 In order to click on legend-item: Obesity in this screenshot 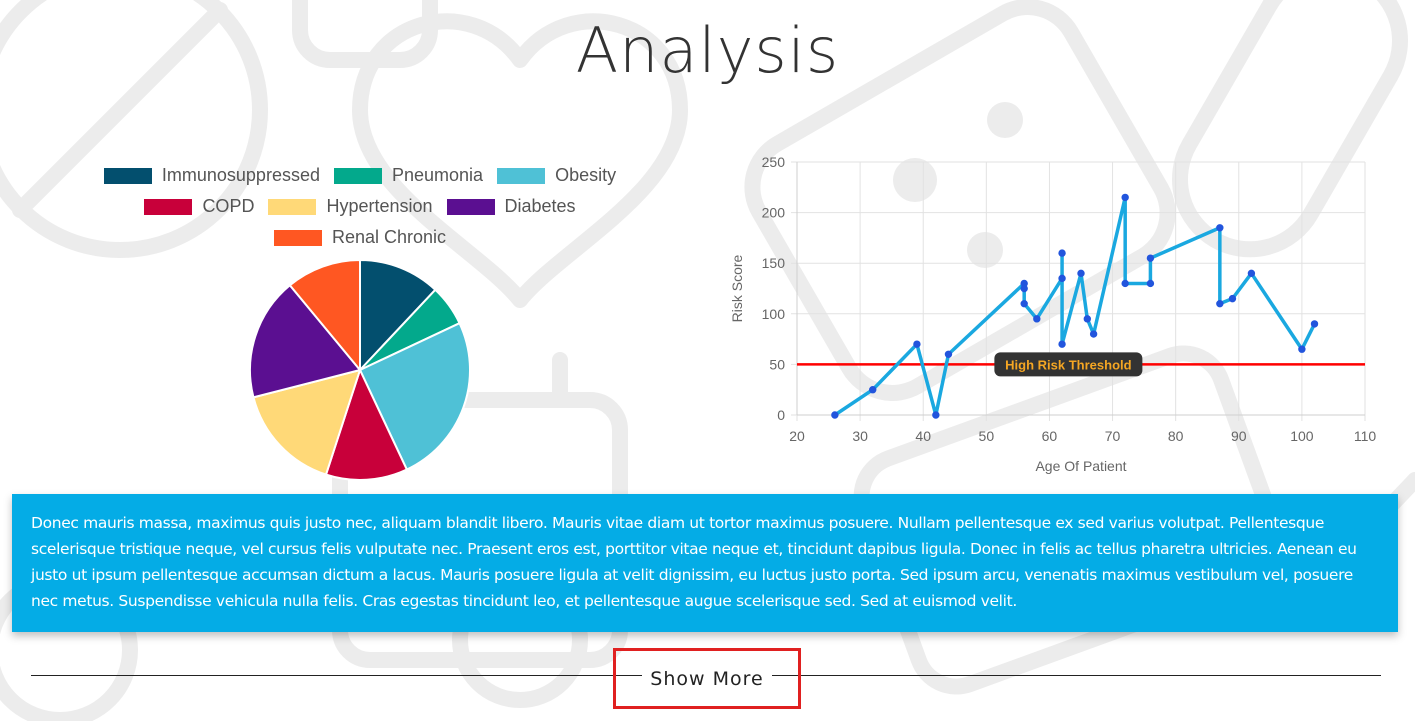, I will do `click(556, 175)`.